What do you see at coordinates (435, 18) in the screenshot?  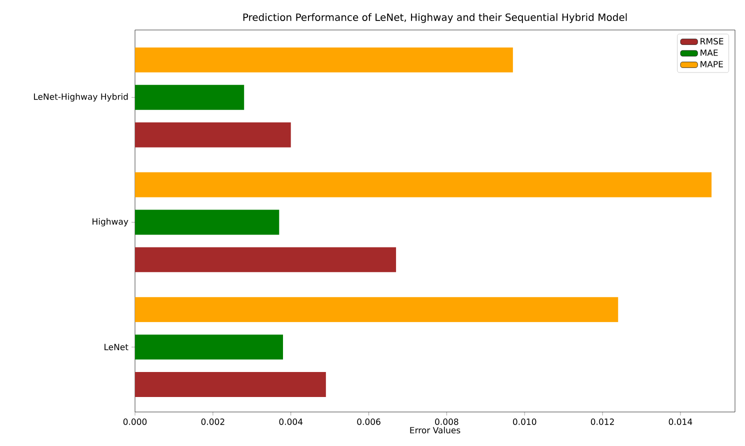 I see `chart-title: Prediction Performance of LeNet, Highway and their Sequential Hybrid Model` at bounding box center [435, 18].